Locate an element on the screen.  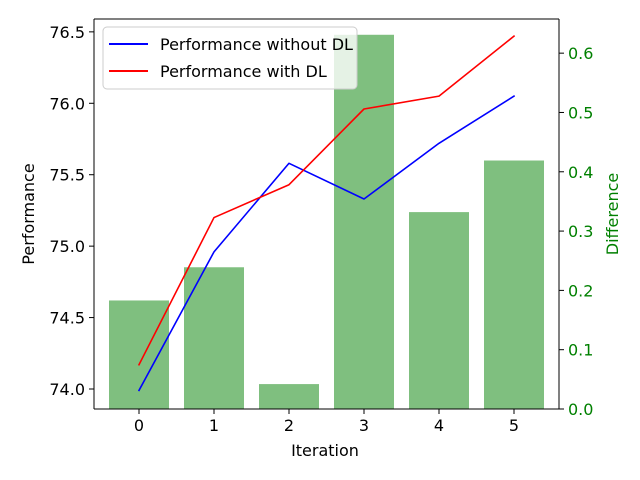
legend-label-with-dl: Performance with DL is located at coordinates (243, 71).